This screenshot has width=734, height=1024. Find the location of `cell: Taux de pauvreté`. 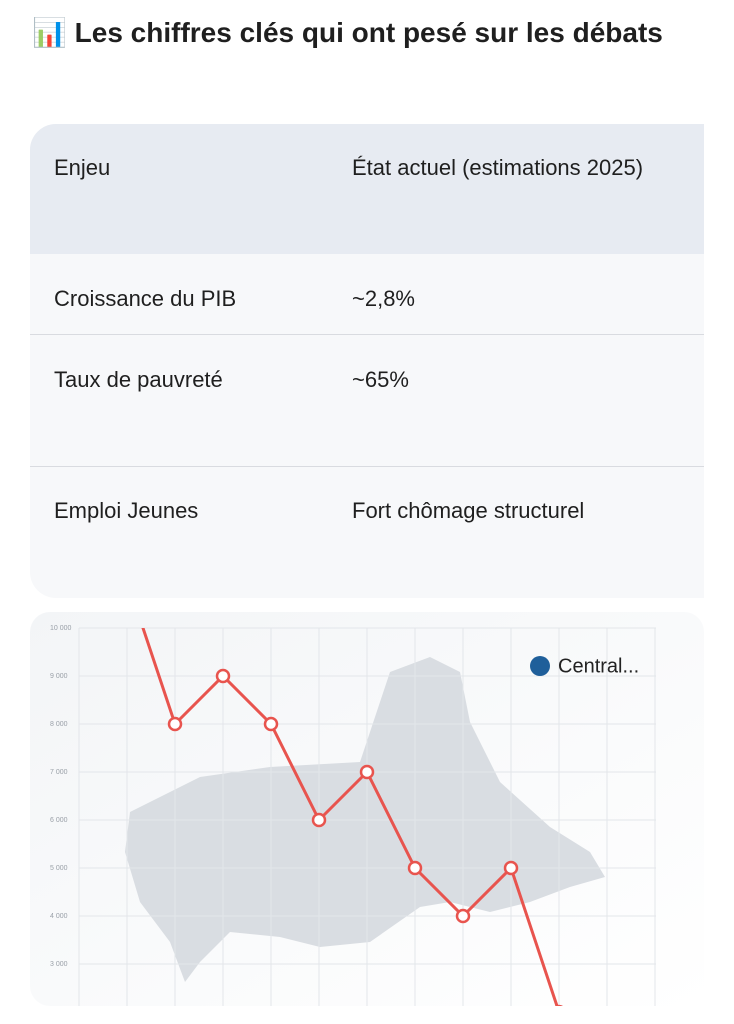

cell: Taux de pauvreté is located at coordinates (138, 379).